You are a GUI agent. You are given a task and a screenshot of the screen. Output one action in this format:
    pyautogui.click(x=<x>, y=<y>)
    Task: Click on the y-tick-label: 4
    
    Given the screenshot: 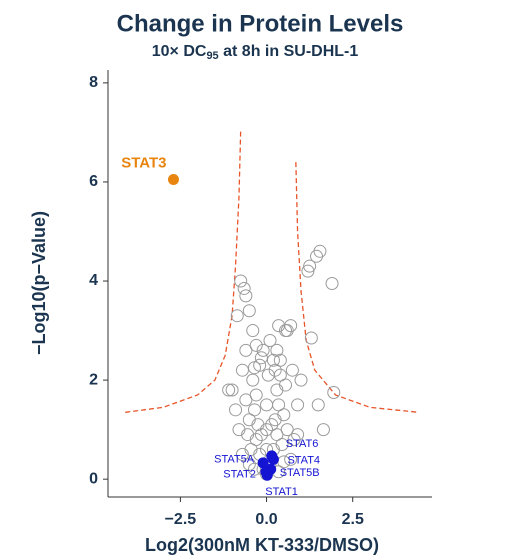 What is the action you would take?
    pyautogui.click(x=93, y=280)
    